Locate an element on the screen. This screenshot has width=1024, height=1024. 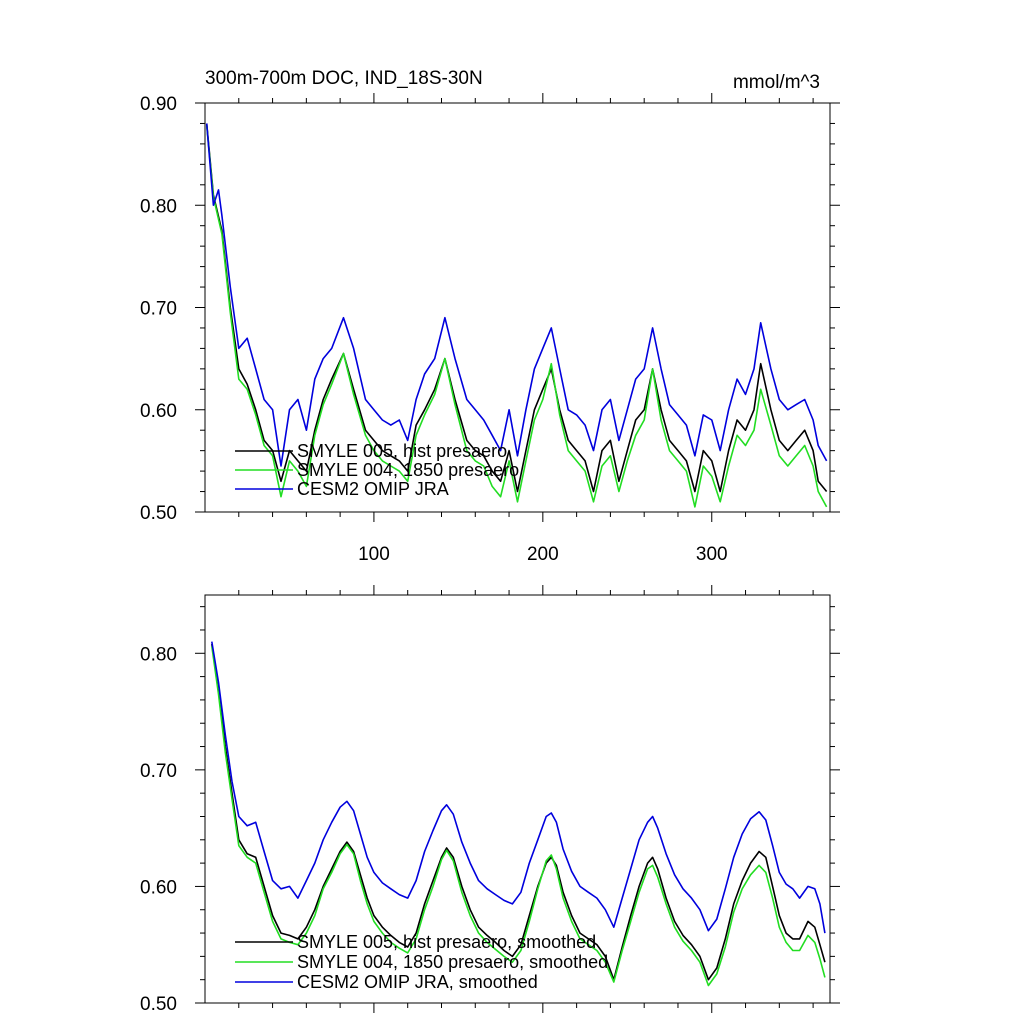
bottom-legend-label-1: SMYLE 004, 1850 presaero, smoothed is located at coordinates (452, 962).